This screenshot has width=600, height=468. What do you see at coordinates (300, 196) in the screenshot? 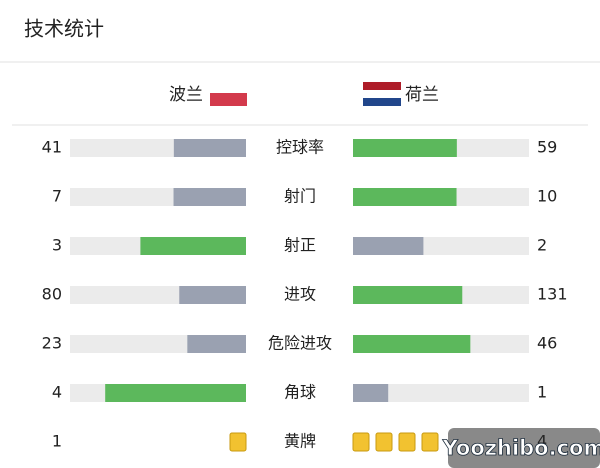
I see `stat-label: 射门` at bounding box center [300, 196].